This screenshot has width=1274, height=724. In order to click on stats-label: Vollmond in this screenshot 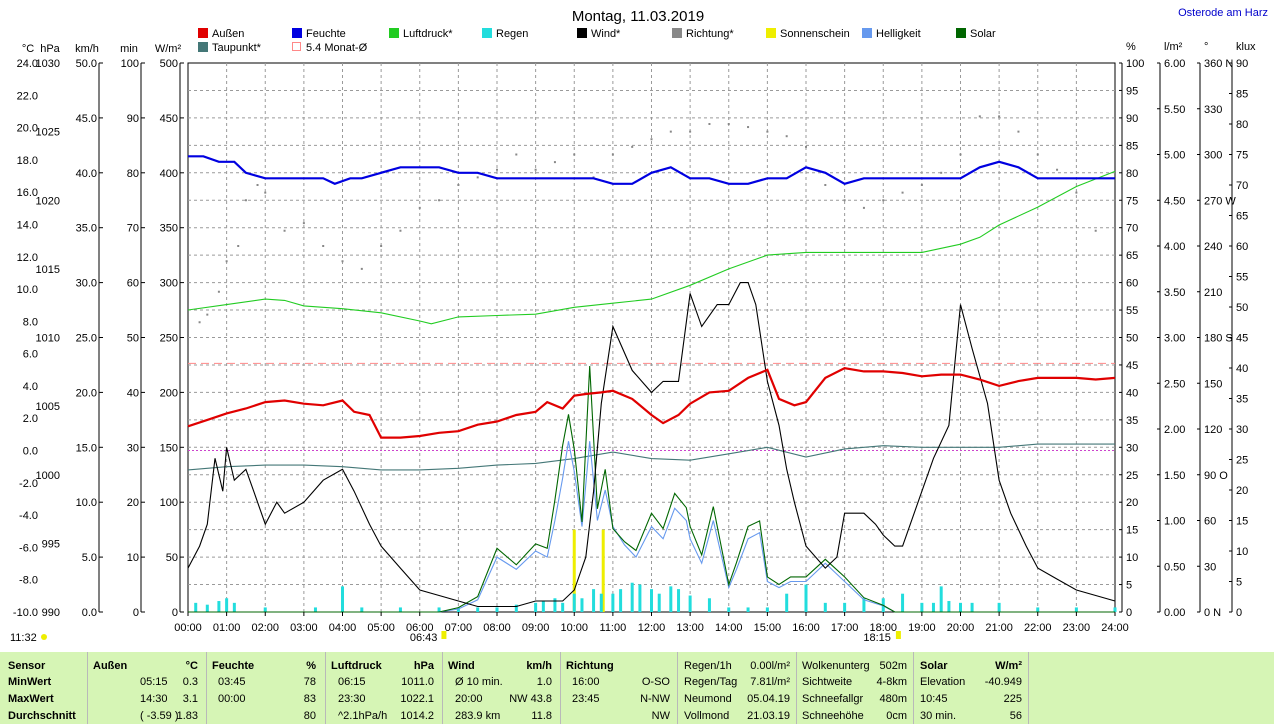, I will do `click(707, 716)`.